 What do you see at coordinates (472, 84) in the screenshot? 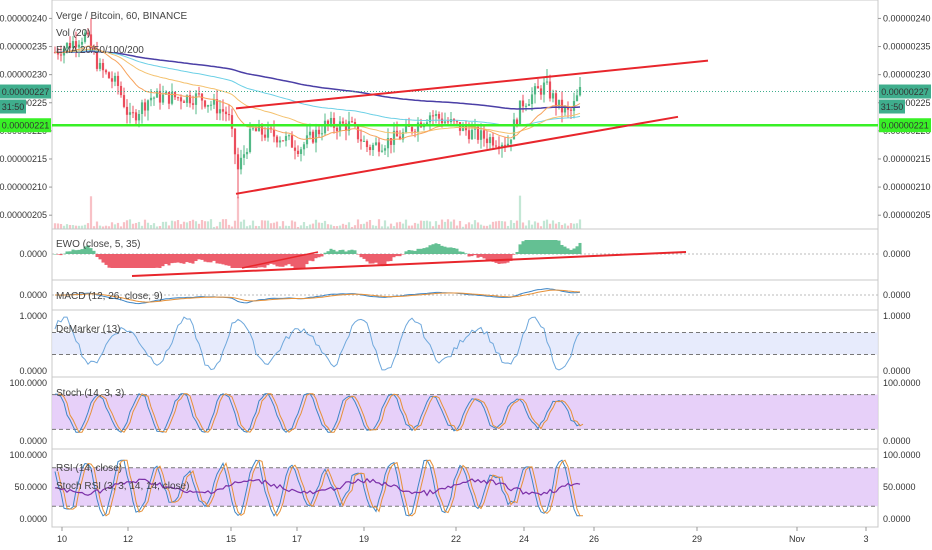
I see `upper-trendline` at bounding box center [472, 84].